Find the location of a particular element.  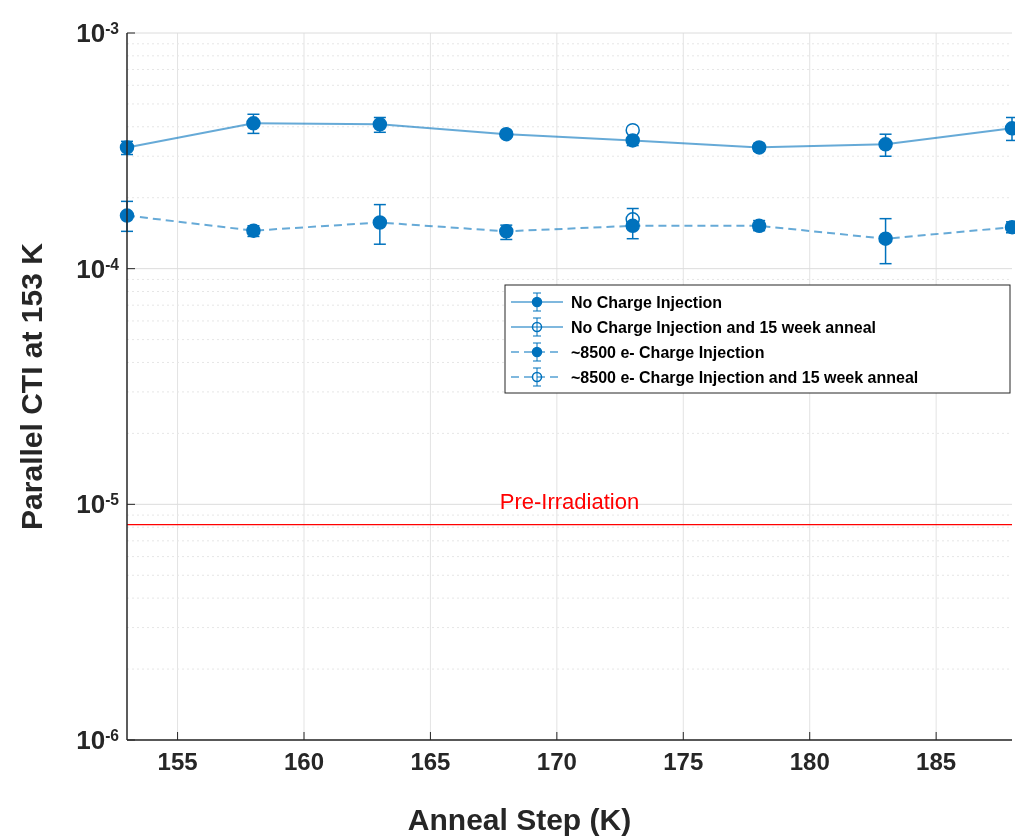

x-tick-label: 155 is located at coordinates (177, 761).